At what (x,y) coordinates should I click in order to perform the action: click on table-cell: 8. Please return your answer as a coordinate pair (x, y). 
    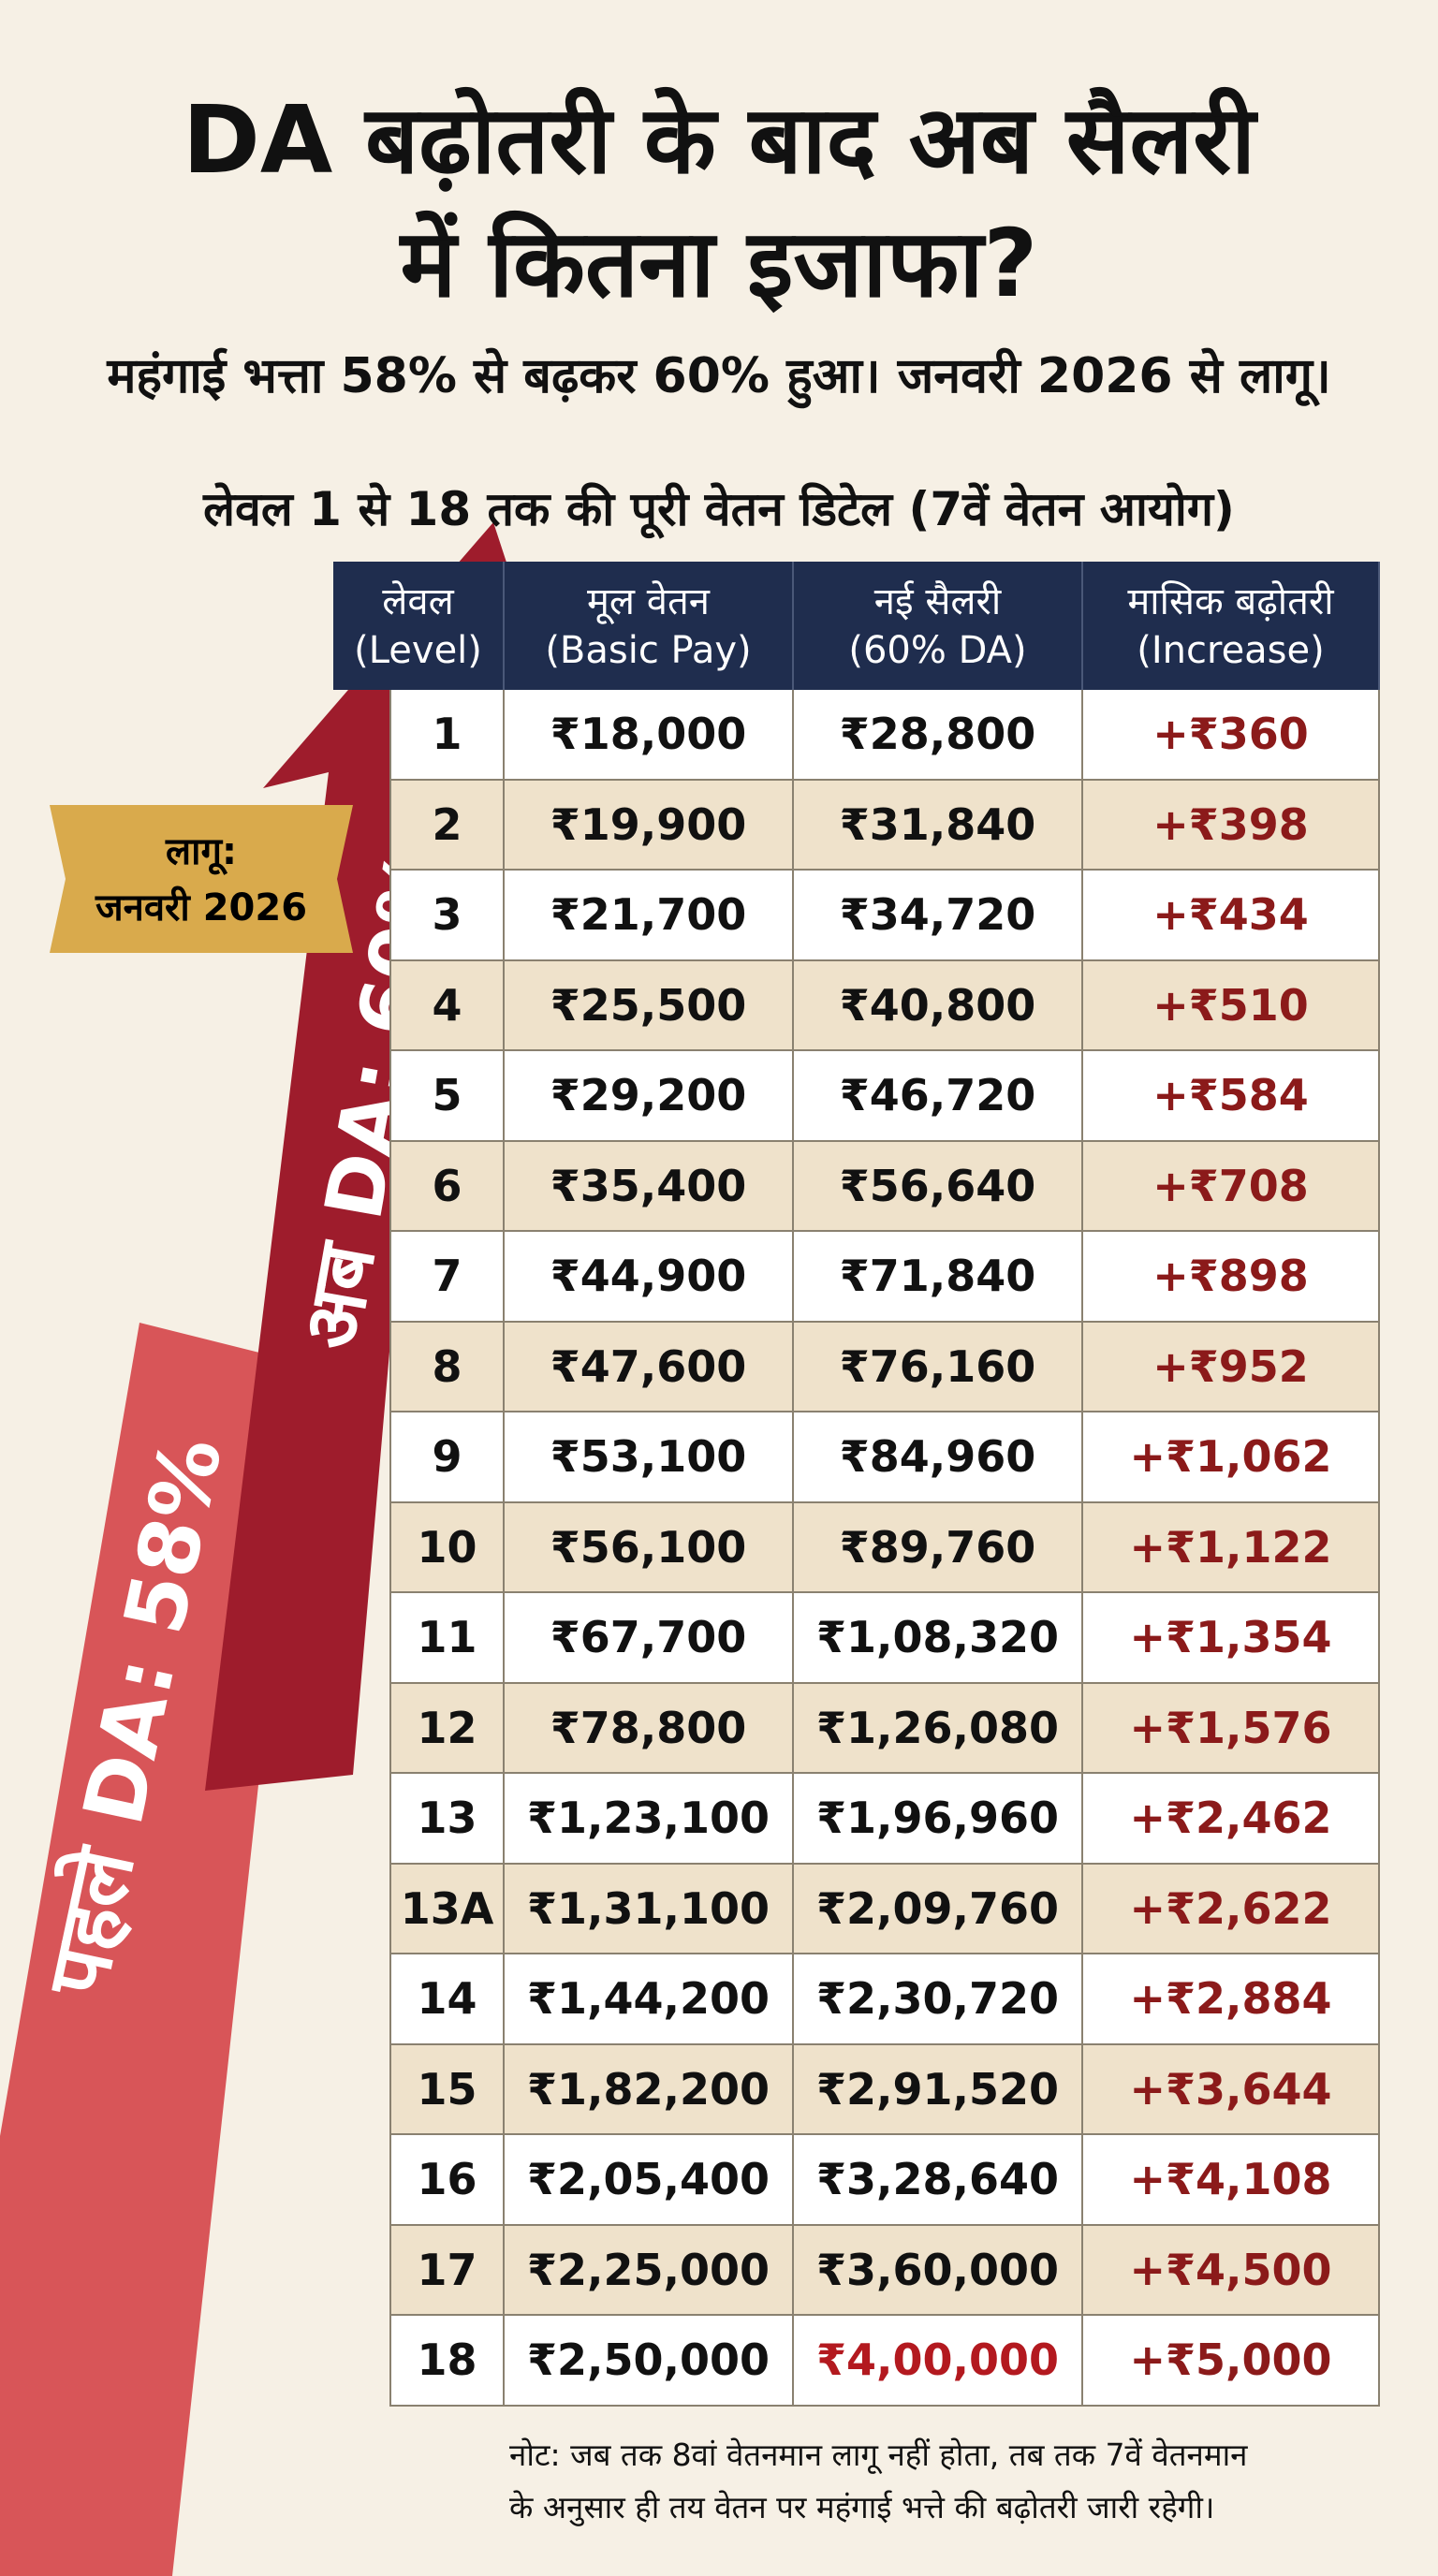
    Looking at the image, I should click on (447, 1367).